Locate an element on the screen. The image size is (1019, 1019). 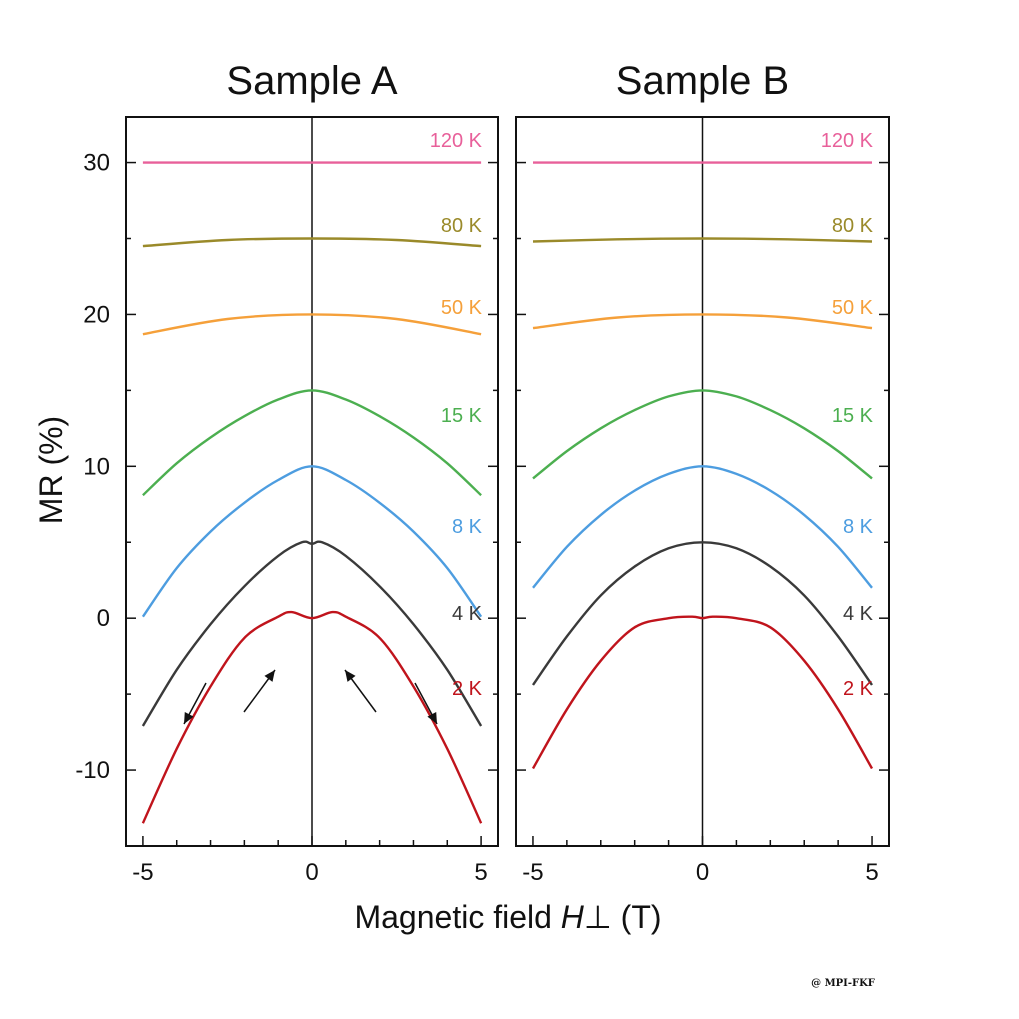
y-tick-label: 30 is located at coordinates (96, 163).